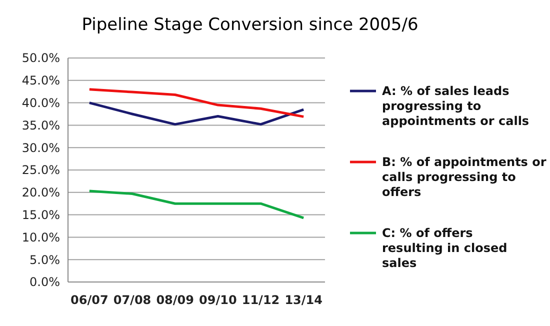 This screenshot has height=326, width=550. I want to click on x-tick-label: 09/10, so click(218, 300).